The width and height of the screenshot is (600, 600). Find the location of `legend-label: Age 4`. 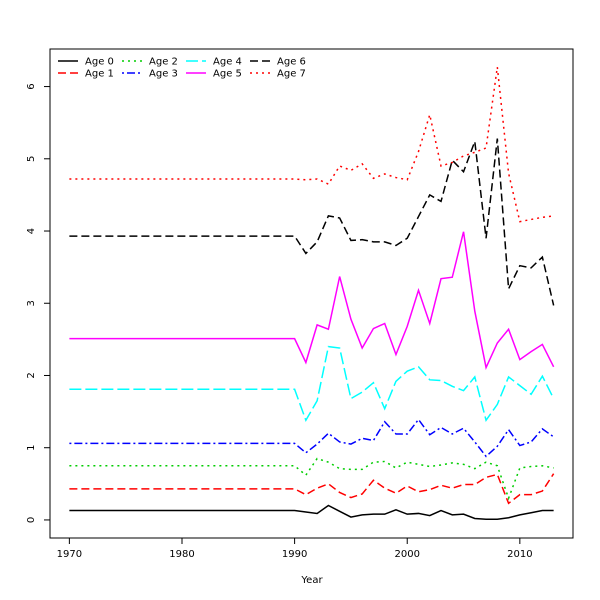

legend-label: Age 4 is located at coordinates (227, 62).